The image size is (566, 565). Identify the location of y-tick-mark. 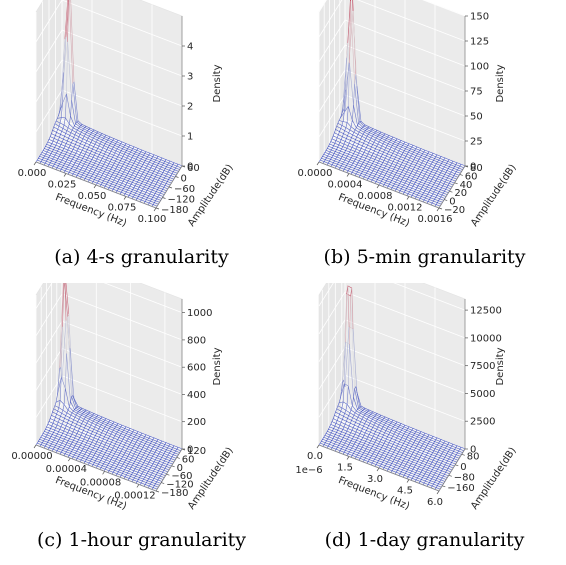
(461, 175).